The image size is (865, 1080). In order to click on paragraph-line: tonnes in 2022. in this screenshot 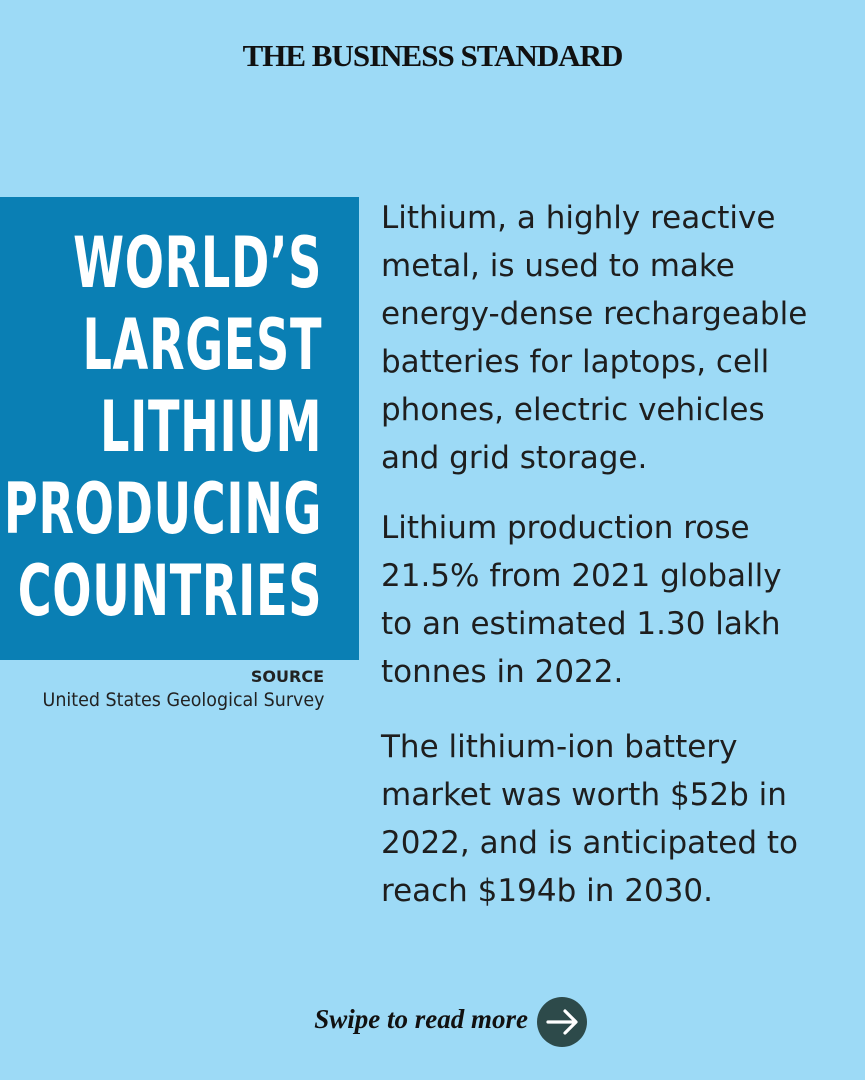, I will do `click(502, 672)`.